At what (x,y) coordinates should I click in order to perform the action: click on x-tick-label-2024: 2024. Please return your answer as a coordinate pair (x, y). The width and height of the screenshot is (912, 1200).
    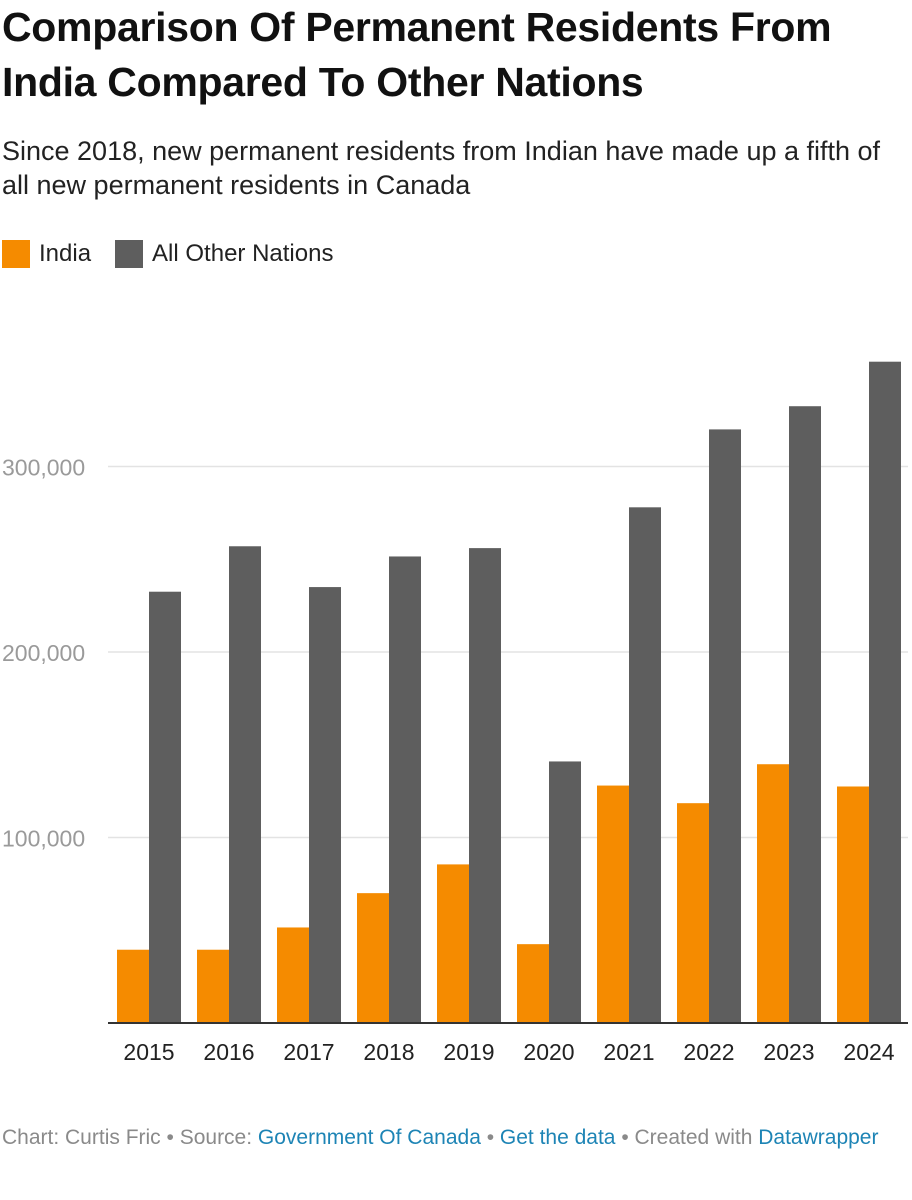
    Looking at the image, I should click on (868, 1052).